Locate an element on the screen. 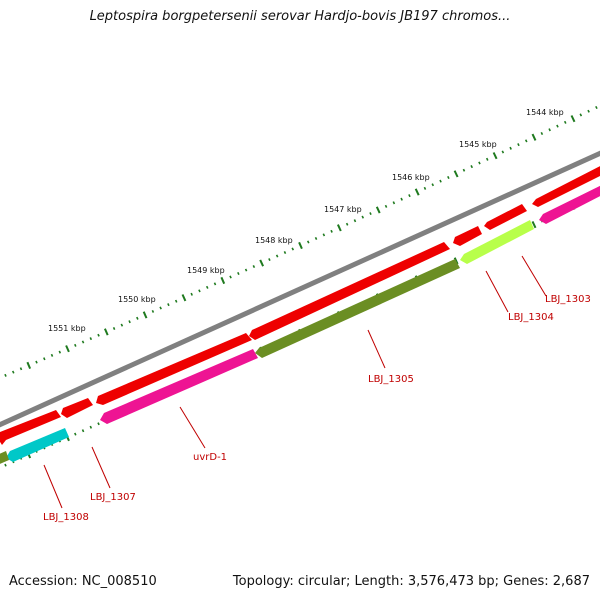 This screenshot has width=600, height=600. kbp-label-1545: 1545 kbp is located at coordinates (478, 144).